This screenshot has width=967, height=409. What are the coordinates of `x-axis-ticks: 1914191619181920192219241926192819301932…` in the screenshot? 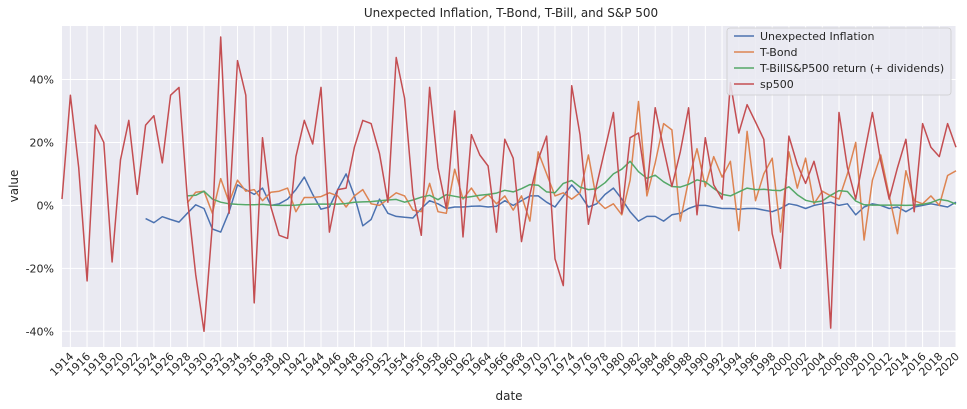 It's located at (504, 364).